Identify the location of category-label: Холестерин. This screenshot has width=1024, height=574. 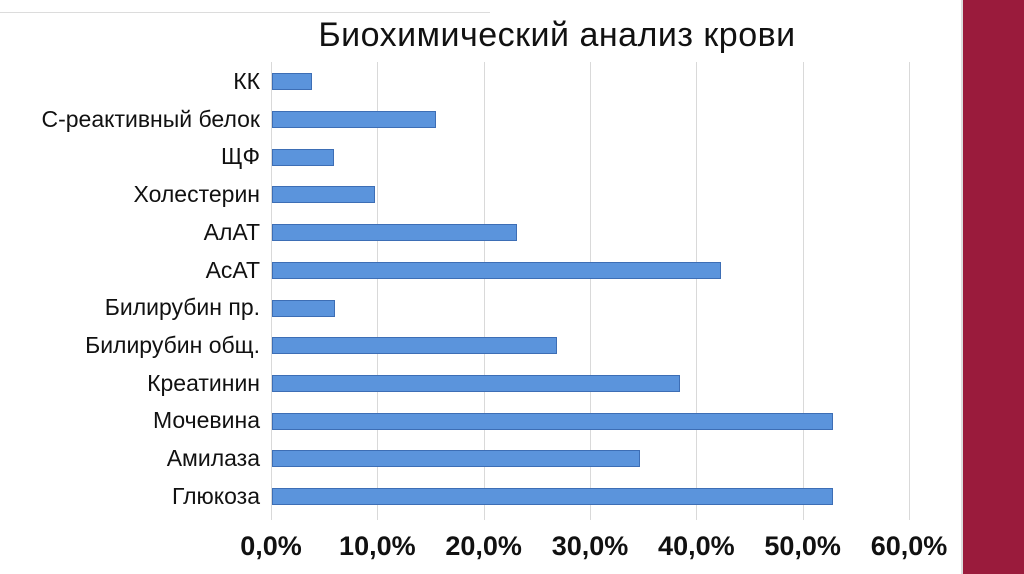
(197, 194).